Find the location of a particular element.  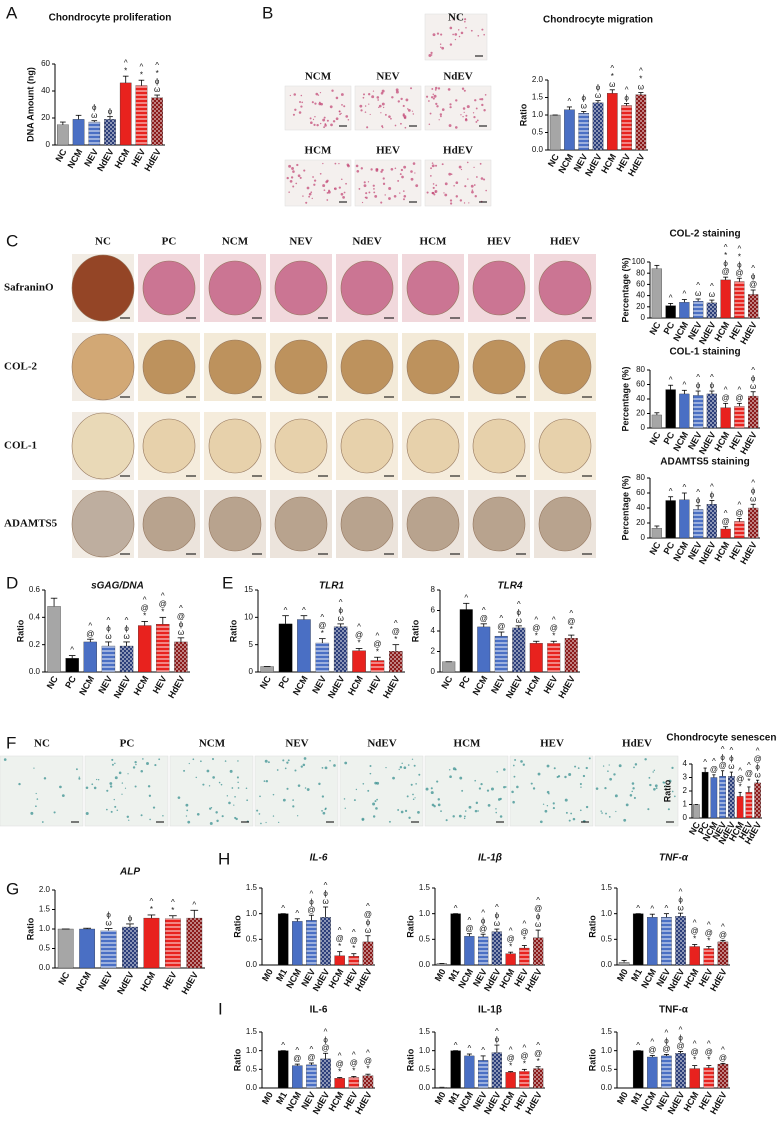

image-label: NEV is located at coordinates (387, 77).